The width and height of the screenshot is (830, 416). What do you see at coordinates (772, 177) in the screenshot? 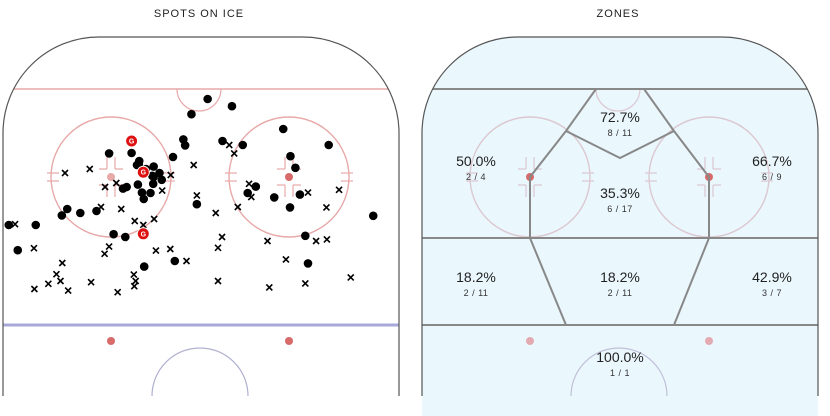
I see `zone-frac-3: 6 / 9` at bounding box center [772, 177].